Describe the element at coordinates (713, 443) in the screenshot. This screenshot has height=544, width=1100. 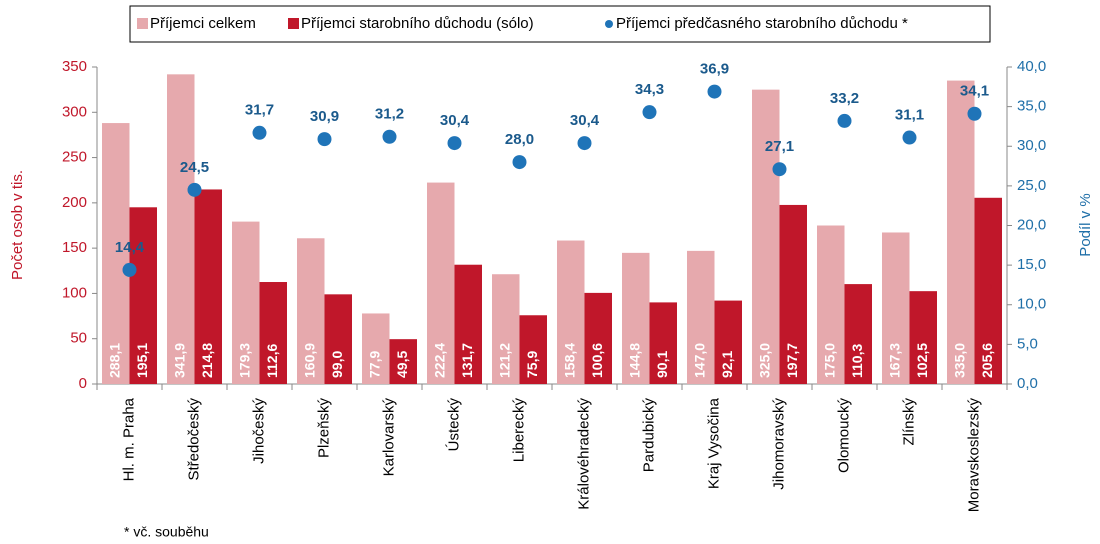
I see `x-tick-label: Kraj Vysočina` at that location.